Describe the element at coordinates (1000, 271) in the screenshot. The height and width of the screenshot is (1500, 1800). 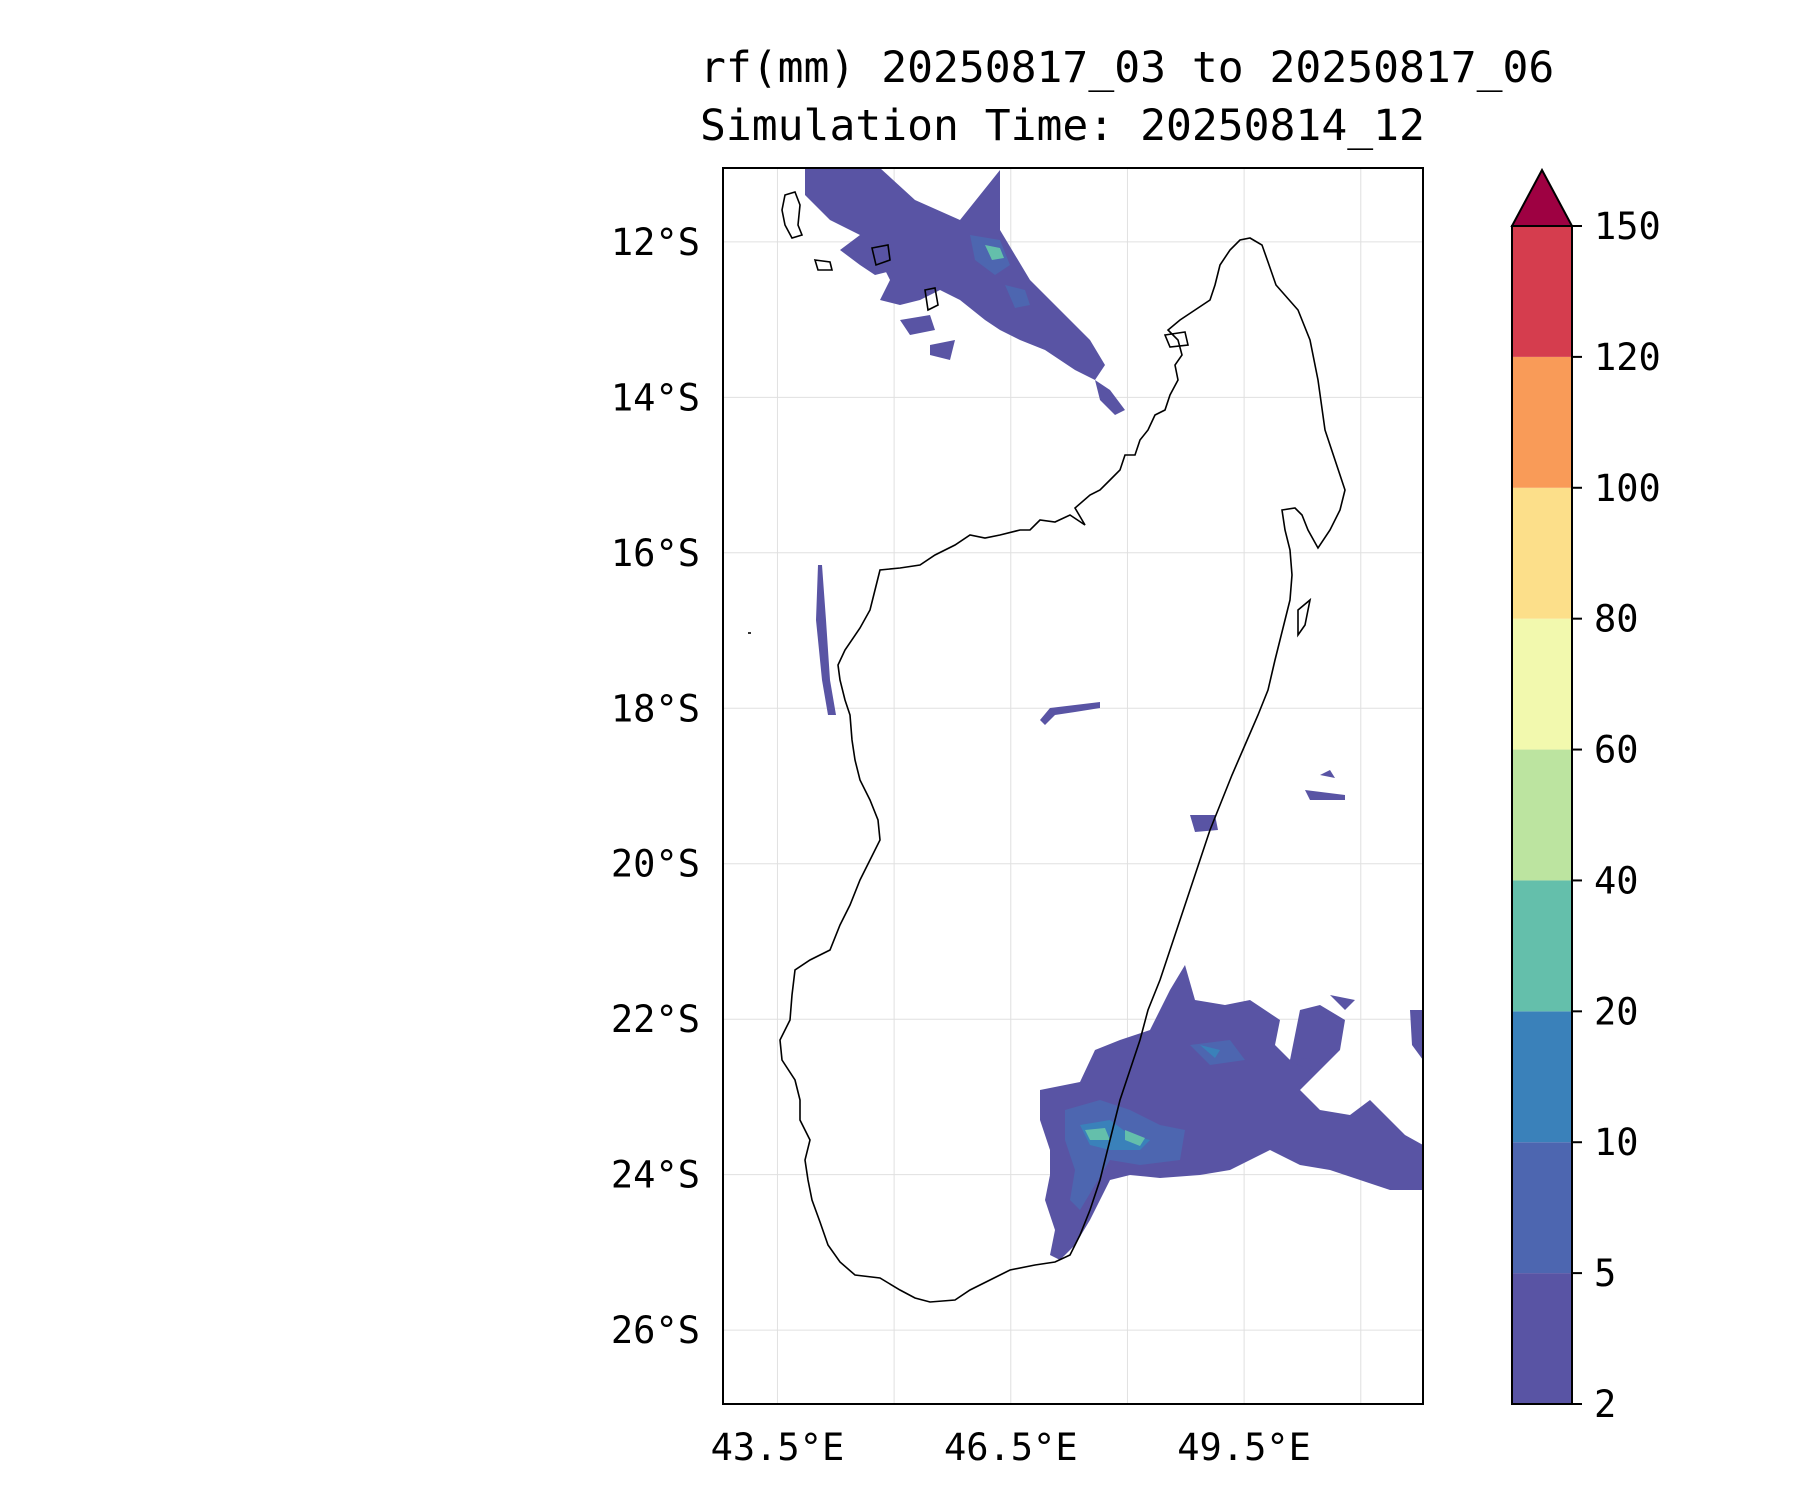
I see `rainfall-area-northwest-core` at that location.